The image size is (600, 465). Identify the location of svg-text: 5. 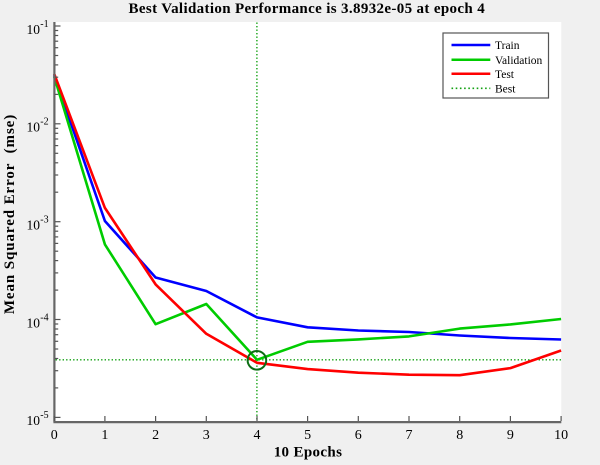
(307, 435).